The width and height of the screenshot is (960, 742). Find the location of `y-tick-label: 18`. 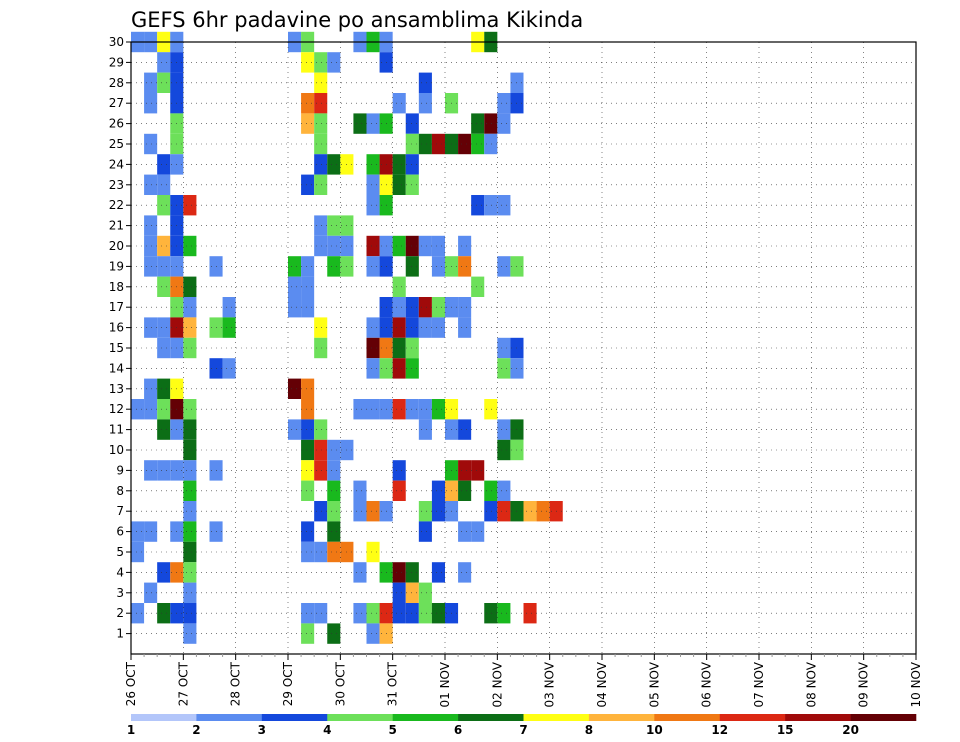

y-tick-label: 18 is located at coordinates (116, 287).